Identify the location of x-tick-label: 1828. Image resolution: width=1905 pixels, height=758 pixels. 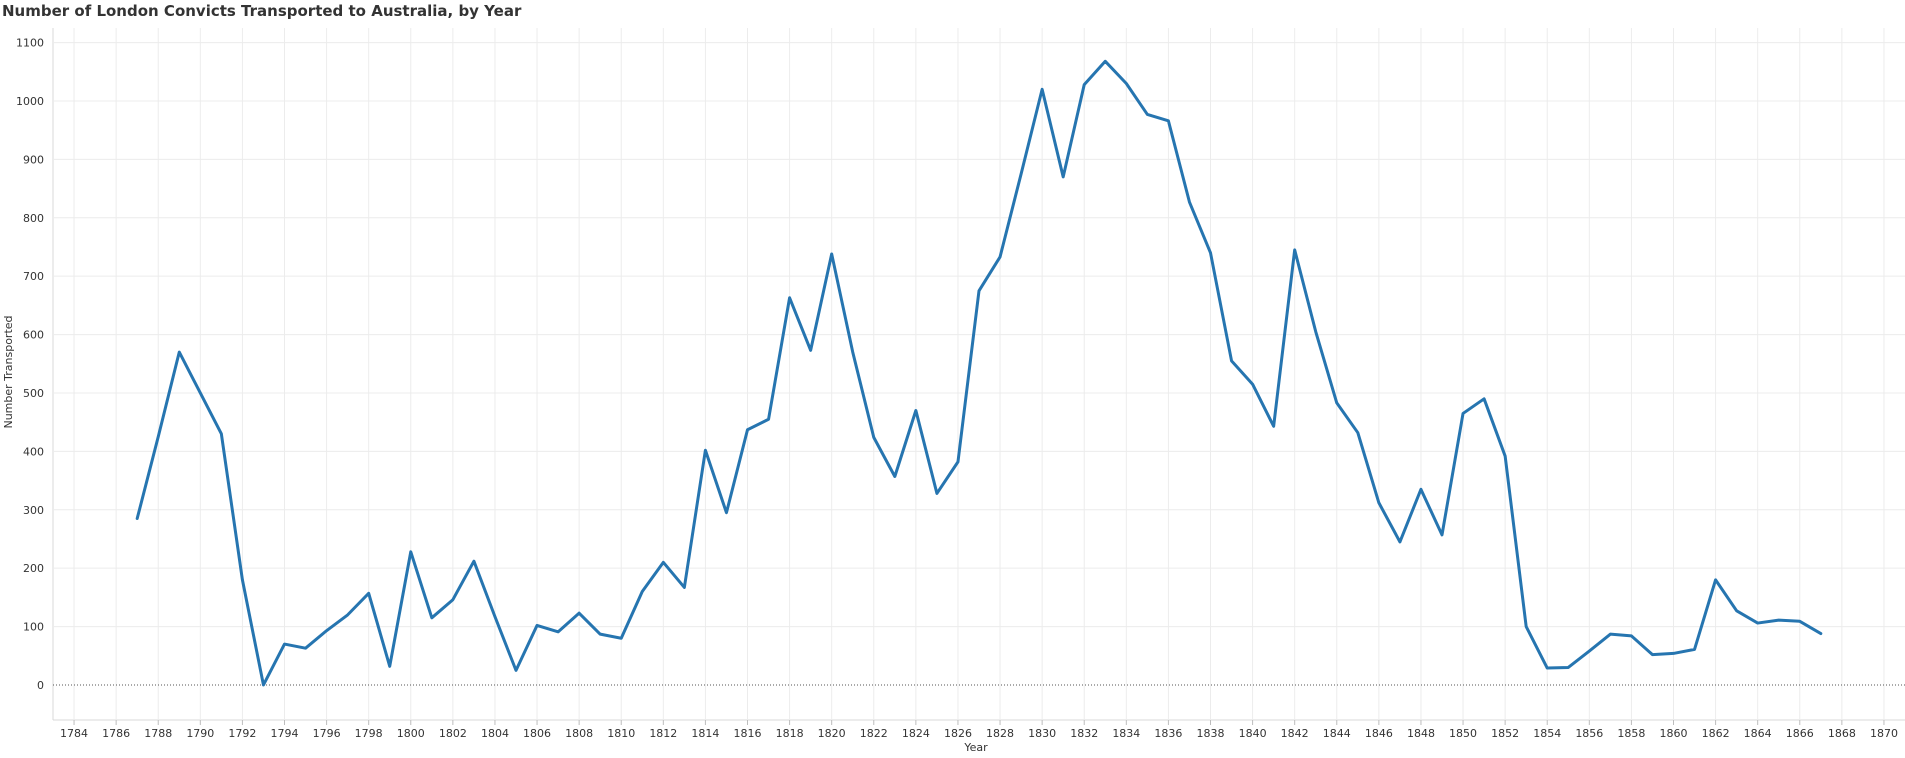
(1000, 733).